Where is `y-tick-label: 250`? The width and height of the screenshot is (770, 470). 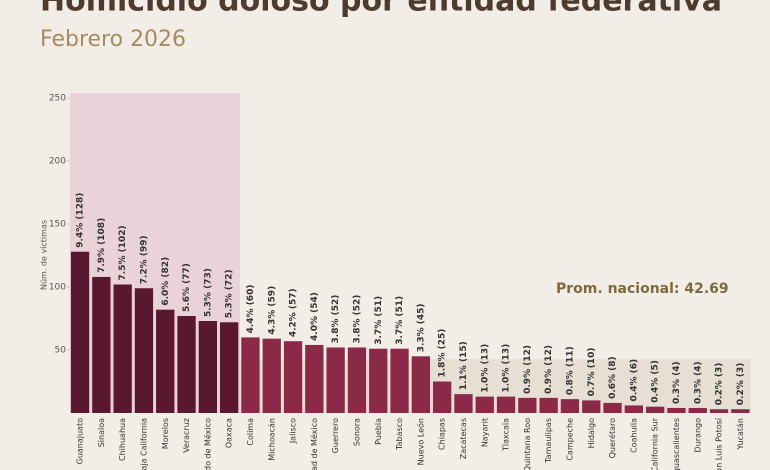 y-tick-label: 250 is located at coordinates (57, 99).